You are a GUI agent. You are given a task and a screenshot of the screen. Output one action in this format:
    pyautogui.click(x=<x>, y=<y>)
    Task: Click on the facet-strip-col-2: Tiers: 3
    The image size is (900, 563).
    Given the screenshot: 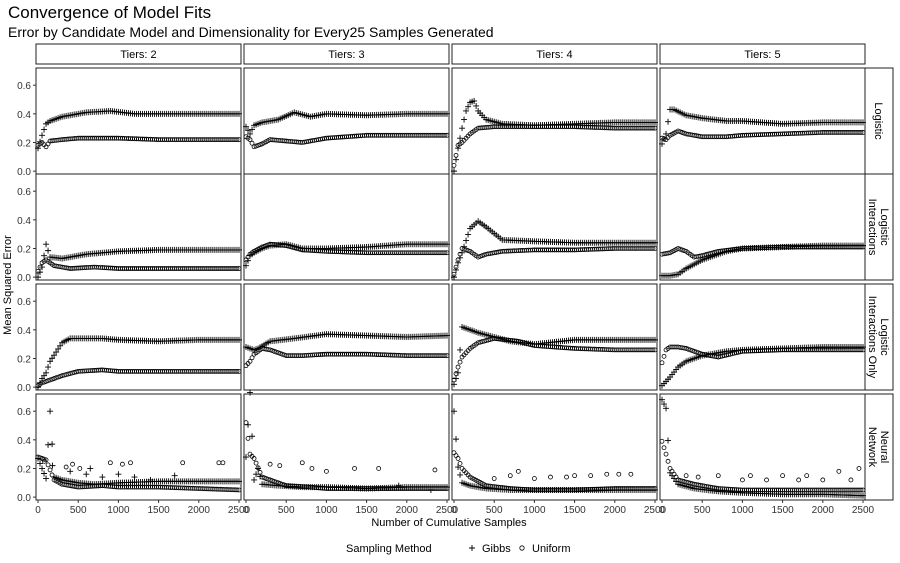 What is the action you would take?
    pyautogui.click(x=346, y=54)
    